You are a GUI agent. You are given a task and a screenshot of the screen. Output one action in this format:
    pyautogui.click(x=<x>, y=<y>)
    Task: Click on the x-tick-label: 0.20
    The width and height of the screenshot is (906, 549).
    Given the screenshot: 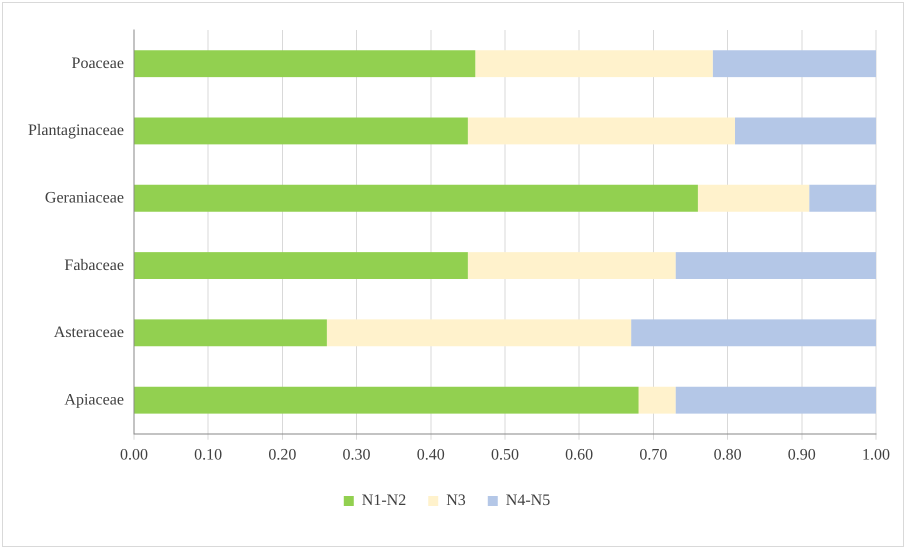 What is the action you would take?
    pyautogui.click(x=282, y=455)
    